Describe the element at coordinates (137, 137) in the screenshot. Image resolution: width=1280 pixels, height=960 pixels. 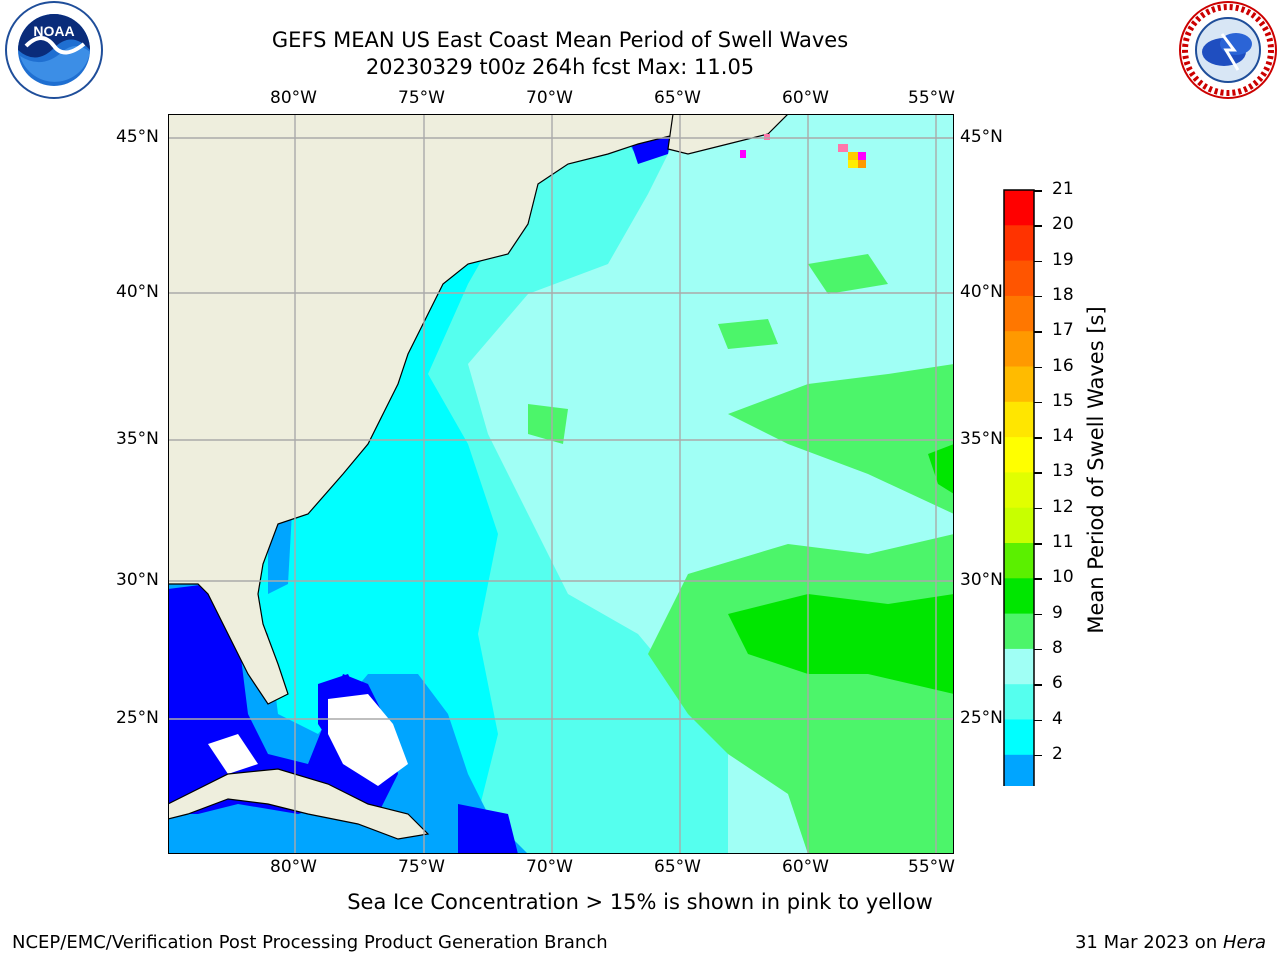
I see `lat-label-left: 45°N` at that location.